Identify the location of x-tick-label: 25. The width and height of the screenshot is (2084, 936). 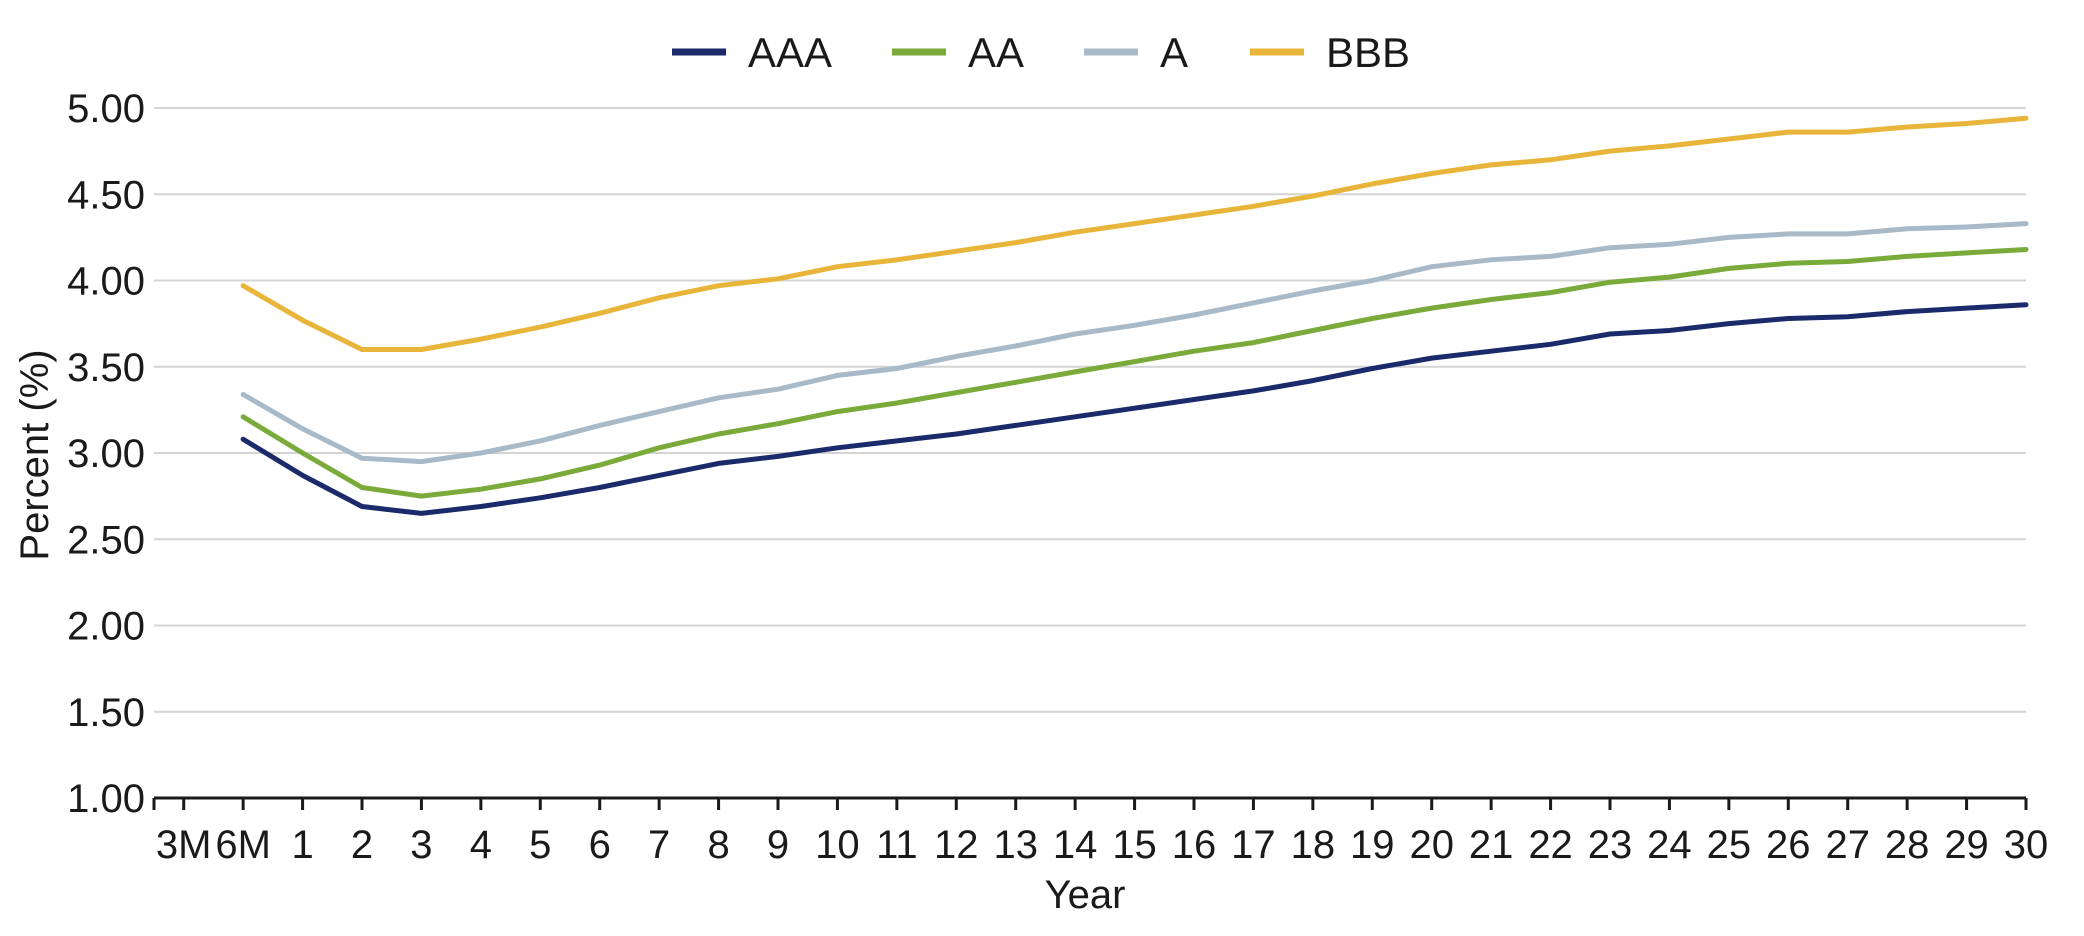
(1729, 845).